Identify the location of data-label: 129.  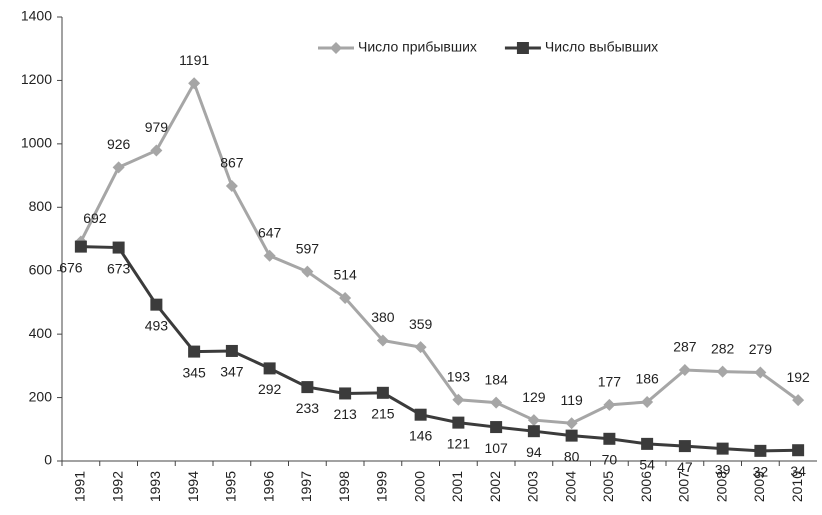
(534, 397).